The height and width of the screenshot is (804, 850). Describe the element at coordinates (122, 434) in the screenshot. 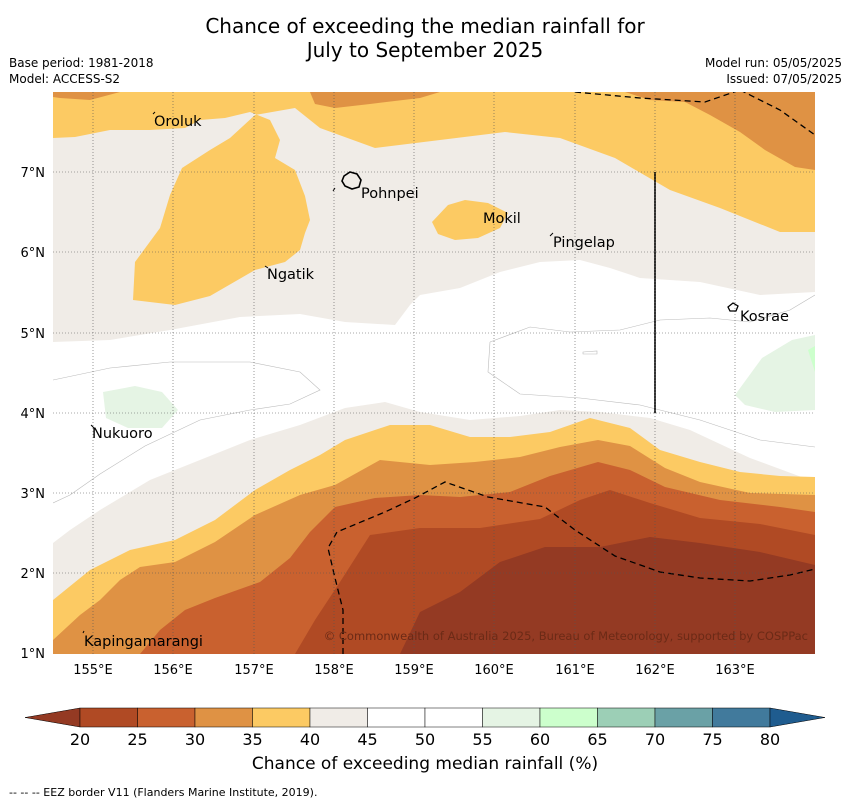

I see `place-label-nukuoro: Nukuoro` at that location.